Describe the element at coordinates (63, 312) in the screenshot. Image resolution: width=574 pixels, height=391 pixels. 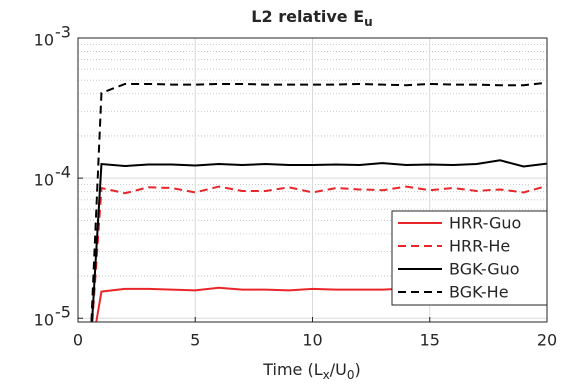
I see `y-tick-exponent: -5` at that location.